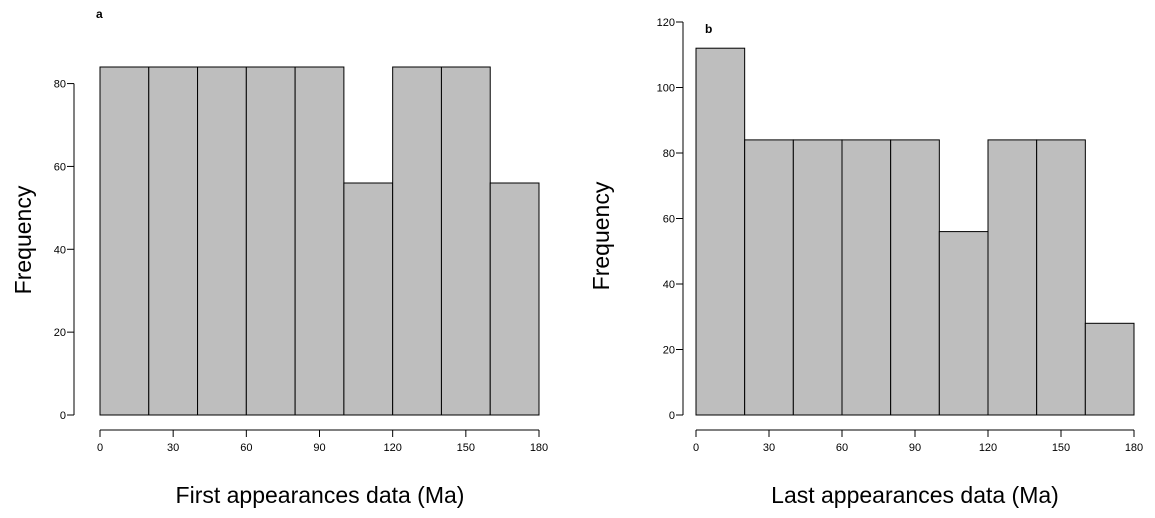 This screenshot has width=1155, height=518. Describe the element at coordinates (915, 495) in the screenshot. I see `x-axis-title: Last appearances data (Ma)` at that location.